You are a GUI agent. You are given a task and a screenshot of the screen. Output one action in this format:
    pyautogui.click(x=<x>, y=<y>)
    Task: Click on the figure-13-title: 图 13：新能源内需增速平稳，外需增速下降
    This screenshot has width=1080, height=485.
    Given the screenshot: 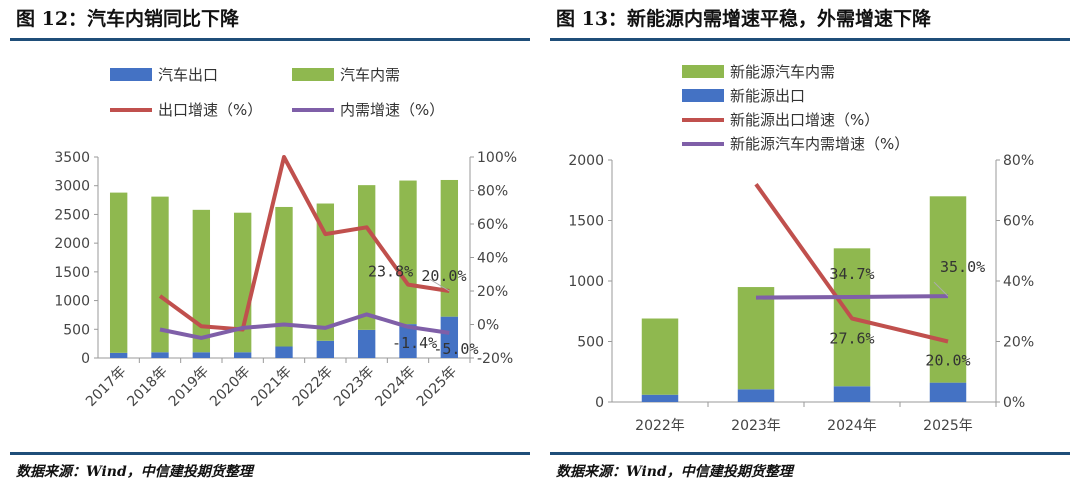 What is the action you would take?
    pyautogui.click(x=744, y=19)
    